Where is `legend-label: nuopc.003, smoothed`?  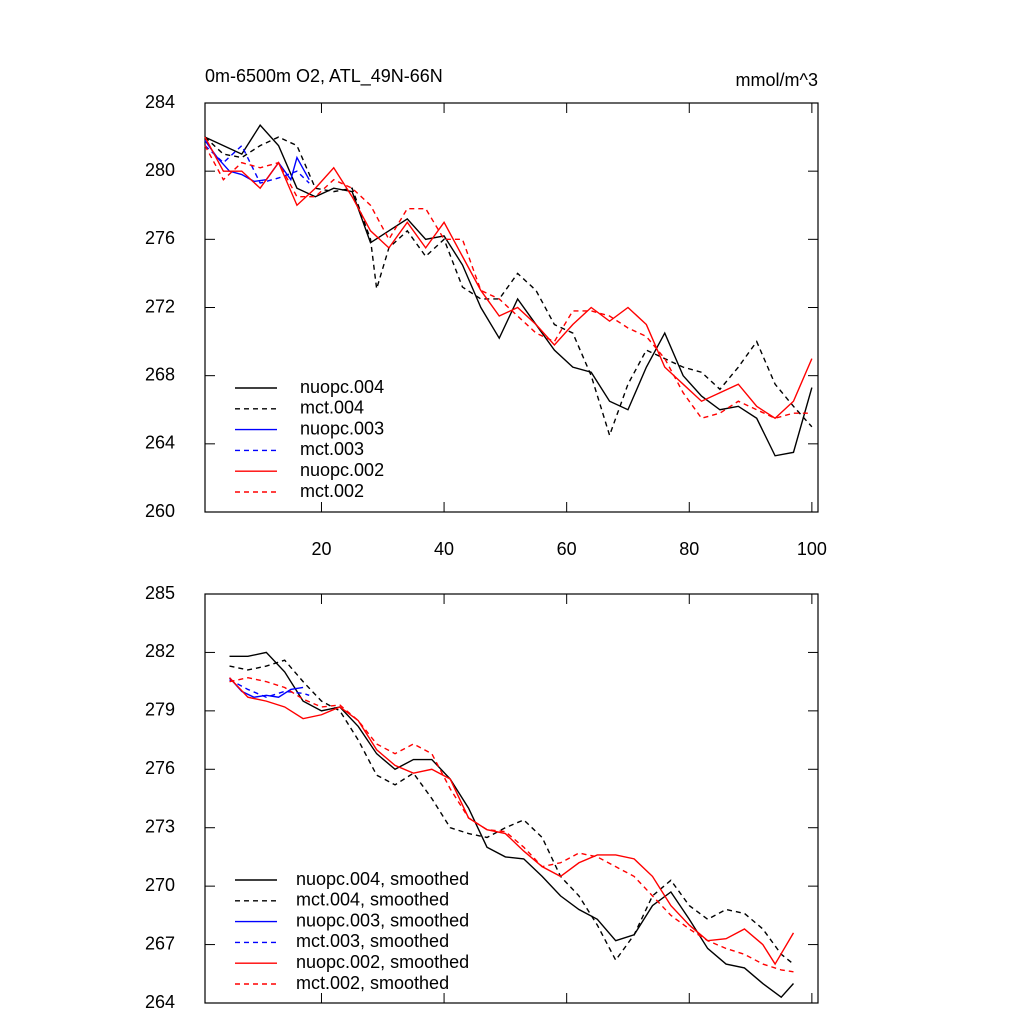 legend-label: nuopc.003, smoothed is located at coordinates (382, 920).